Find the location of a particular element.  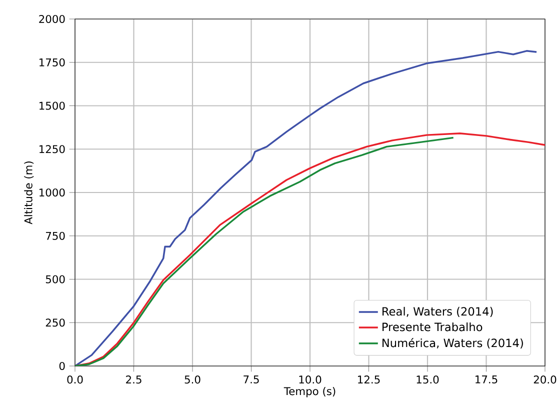

x-tick-label: 20.0 is located at coordinates (545, 380).